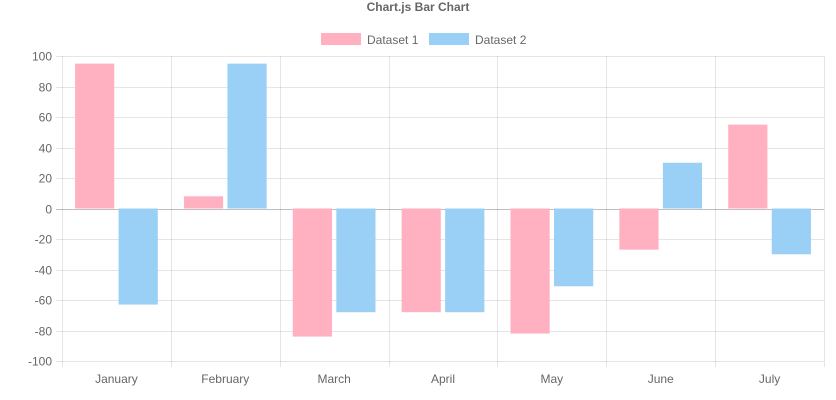 The height and width of the screenshot is (400, 836). I want to click on bar-dataset-2-april, so click(465, 260).